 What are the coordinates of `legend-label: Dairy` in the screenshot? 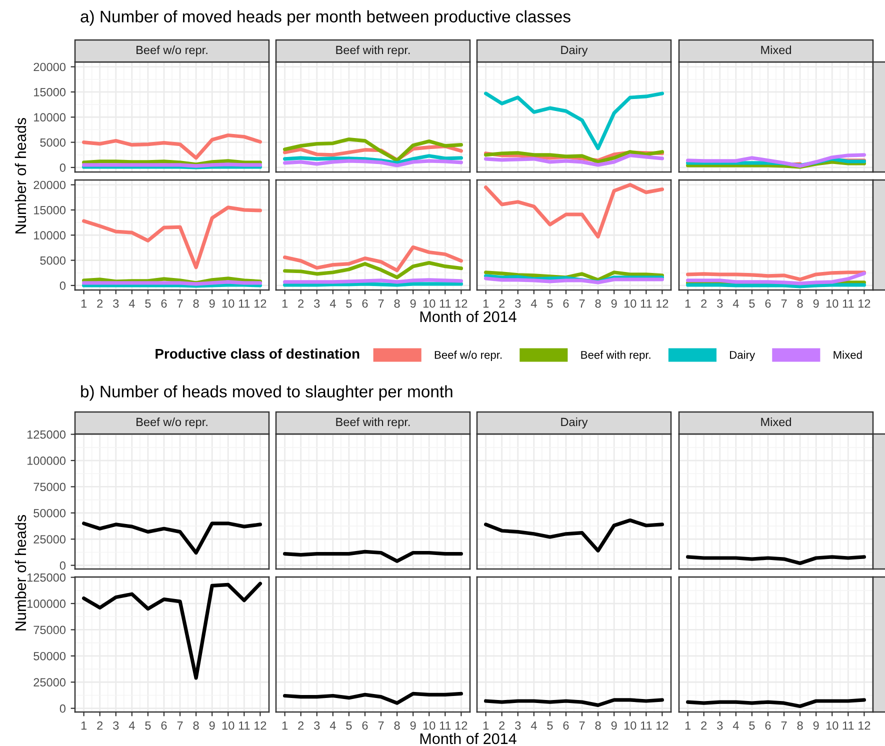 It's located at (743, 356).